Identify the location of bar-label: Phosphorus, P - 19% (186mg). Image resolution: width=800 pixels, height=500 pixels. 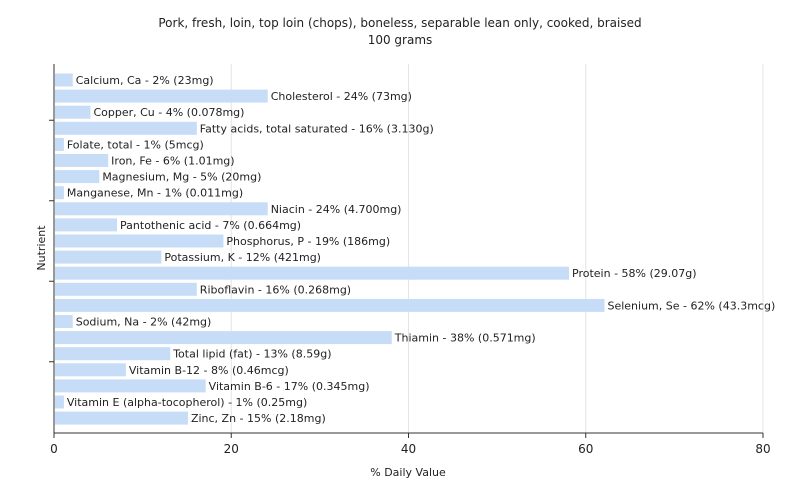
(308, 241).